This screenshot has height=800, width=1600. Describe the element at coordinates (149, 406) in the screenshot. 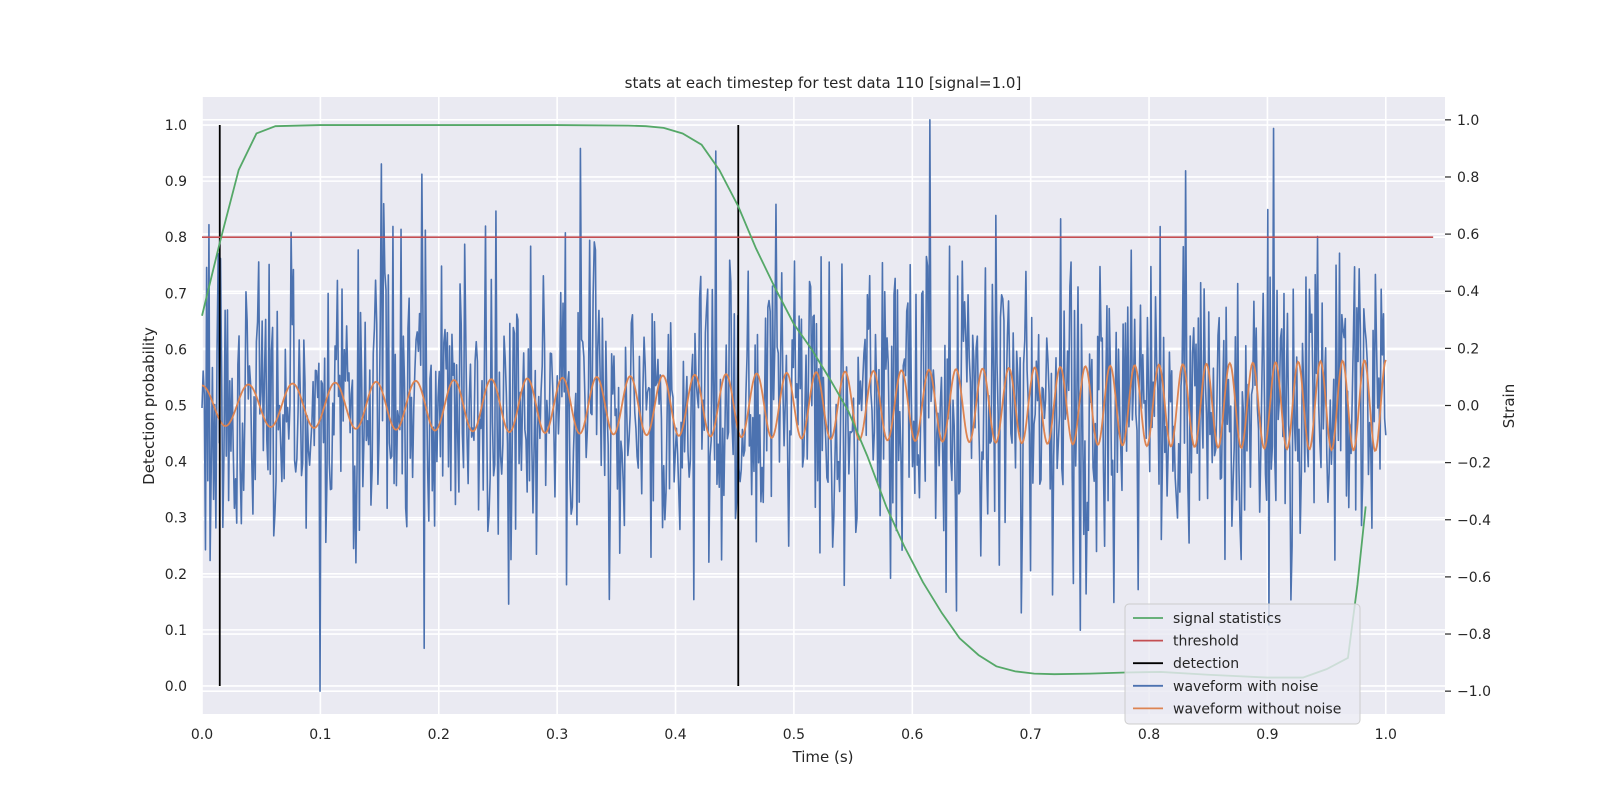

I see `y-axis-label: Detection probability` at that location.